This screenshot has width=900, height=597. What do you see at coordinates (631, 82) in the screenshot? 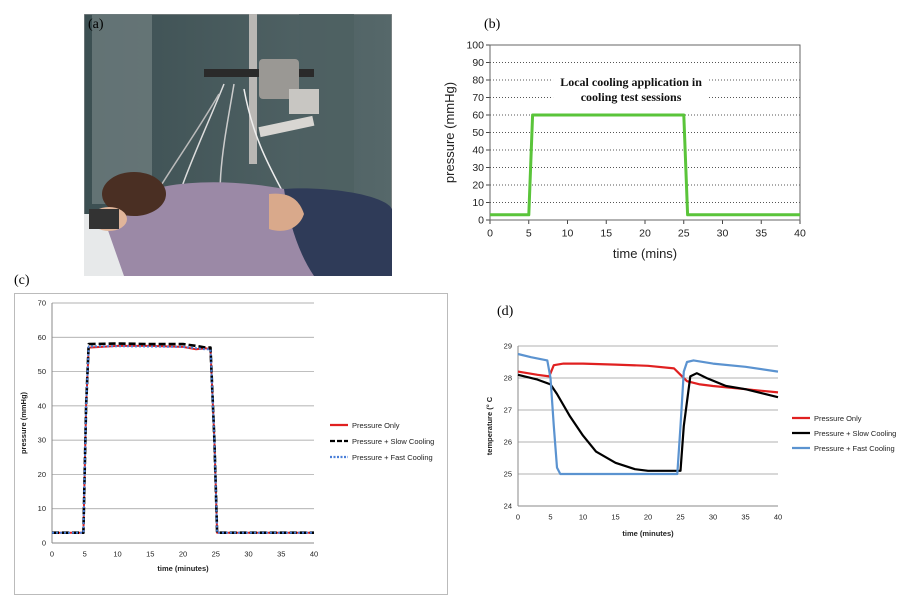
I see `annotation-line-1: Local cooling application in` at bounding box center [631, 82].